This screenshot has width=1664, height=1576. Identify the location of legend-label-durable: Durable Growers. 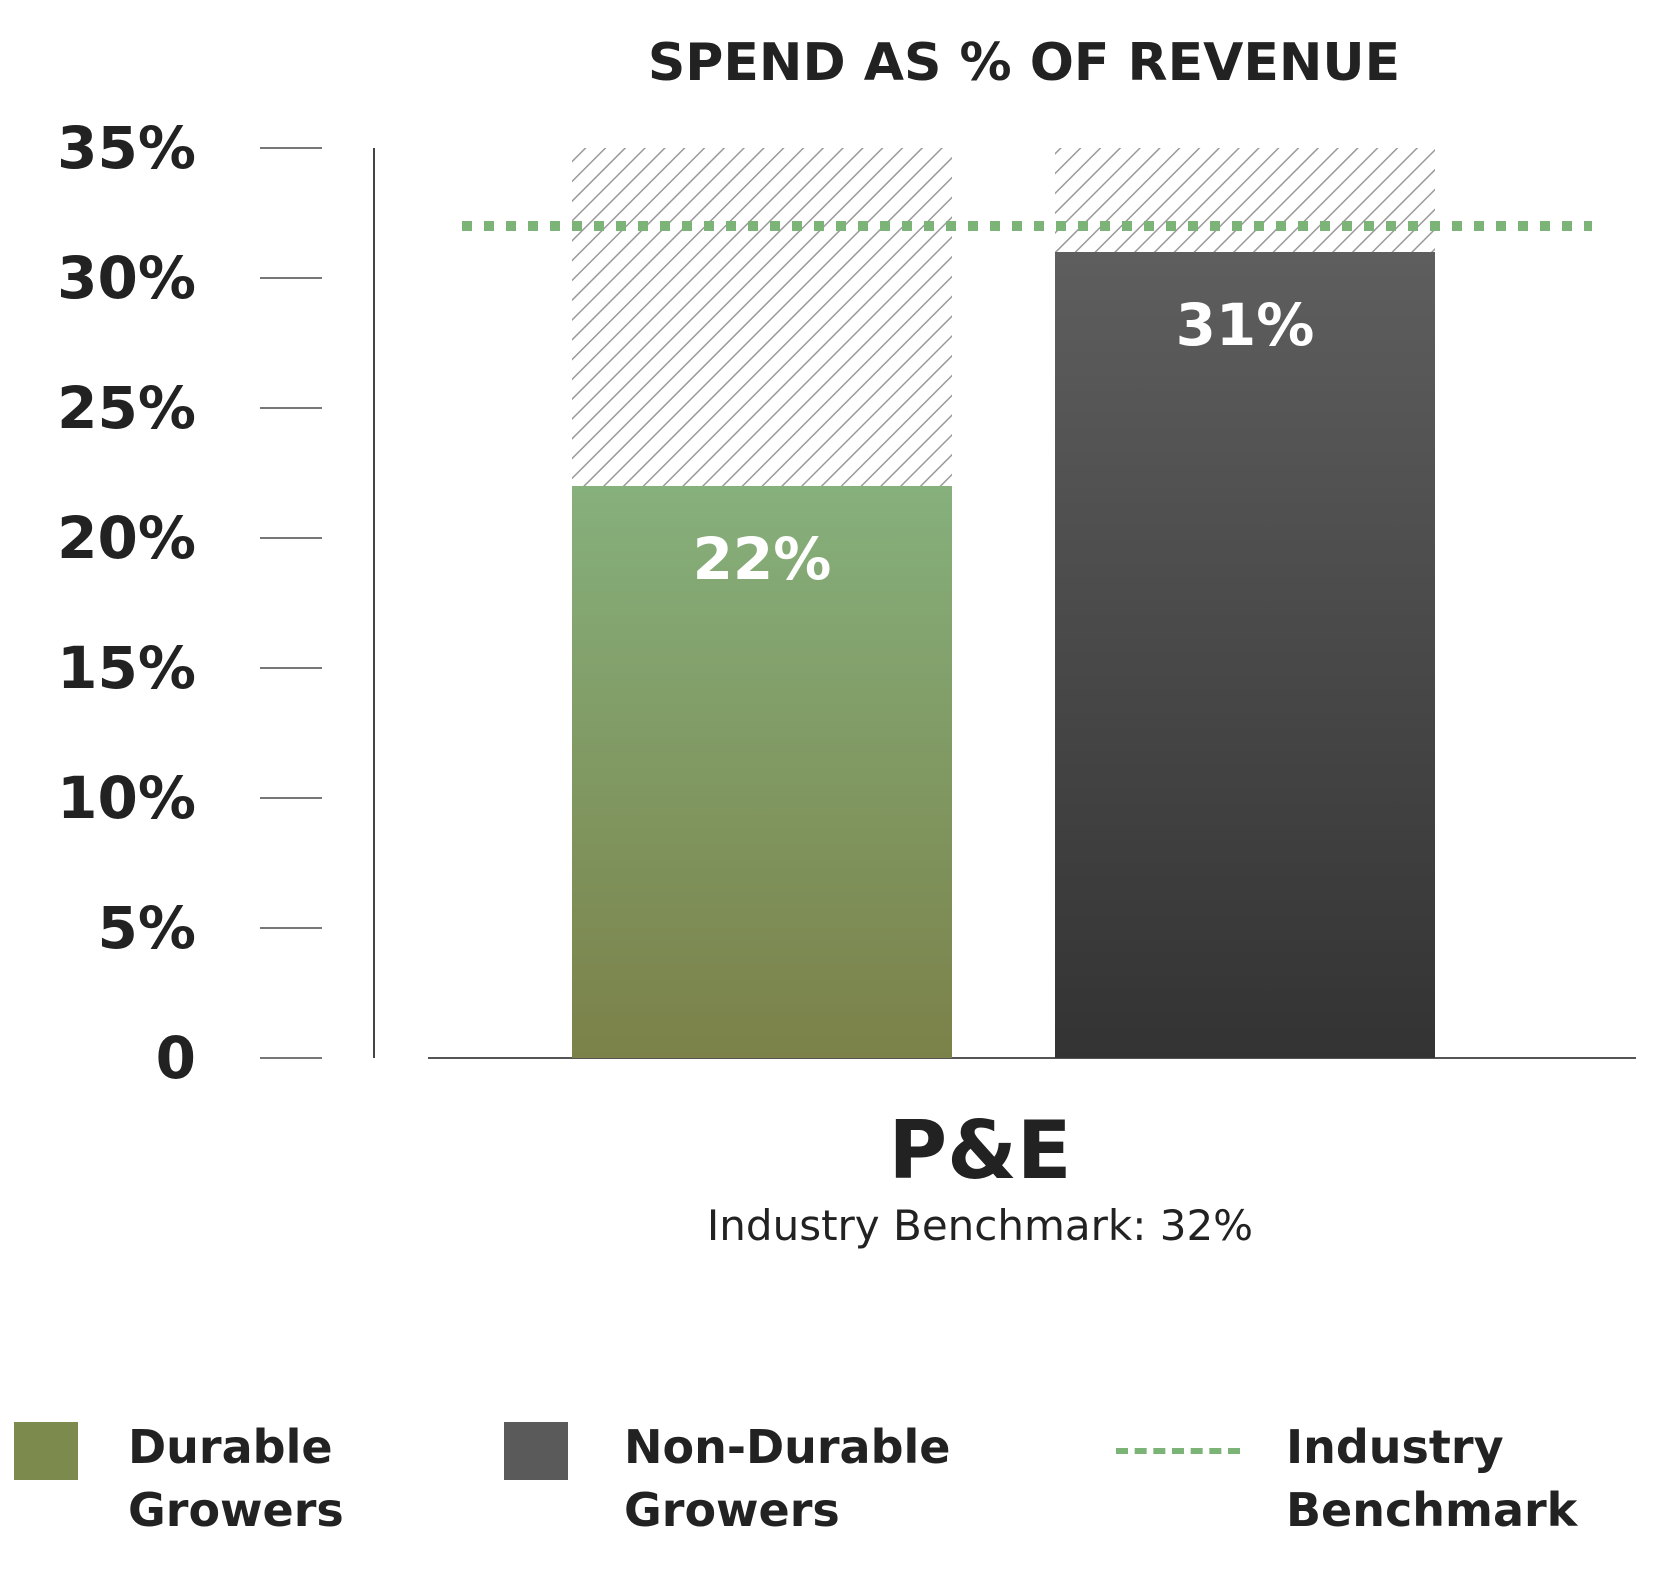
(236, 1478).